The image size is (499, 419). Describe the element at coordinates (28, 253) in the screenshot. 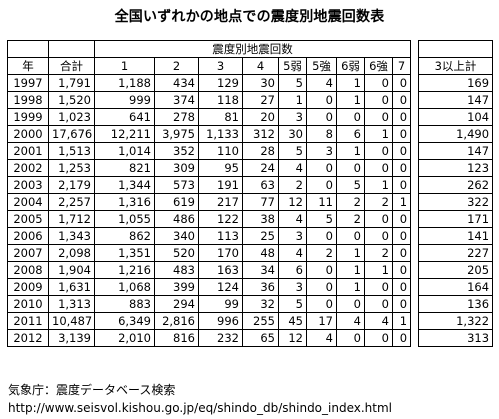

I see `year-cell: 2007` at that location.